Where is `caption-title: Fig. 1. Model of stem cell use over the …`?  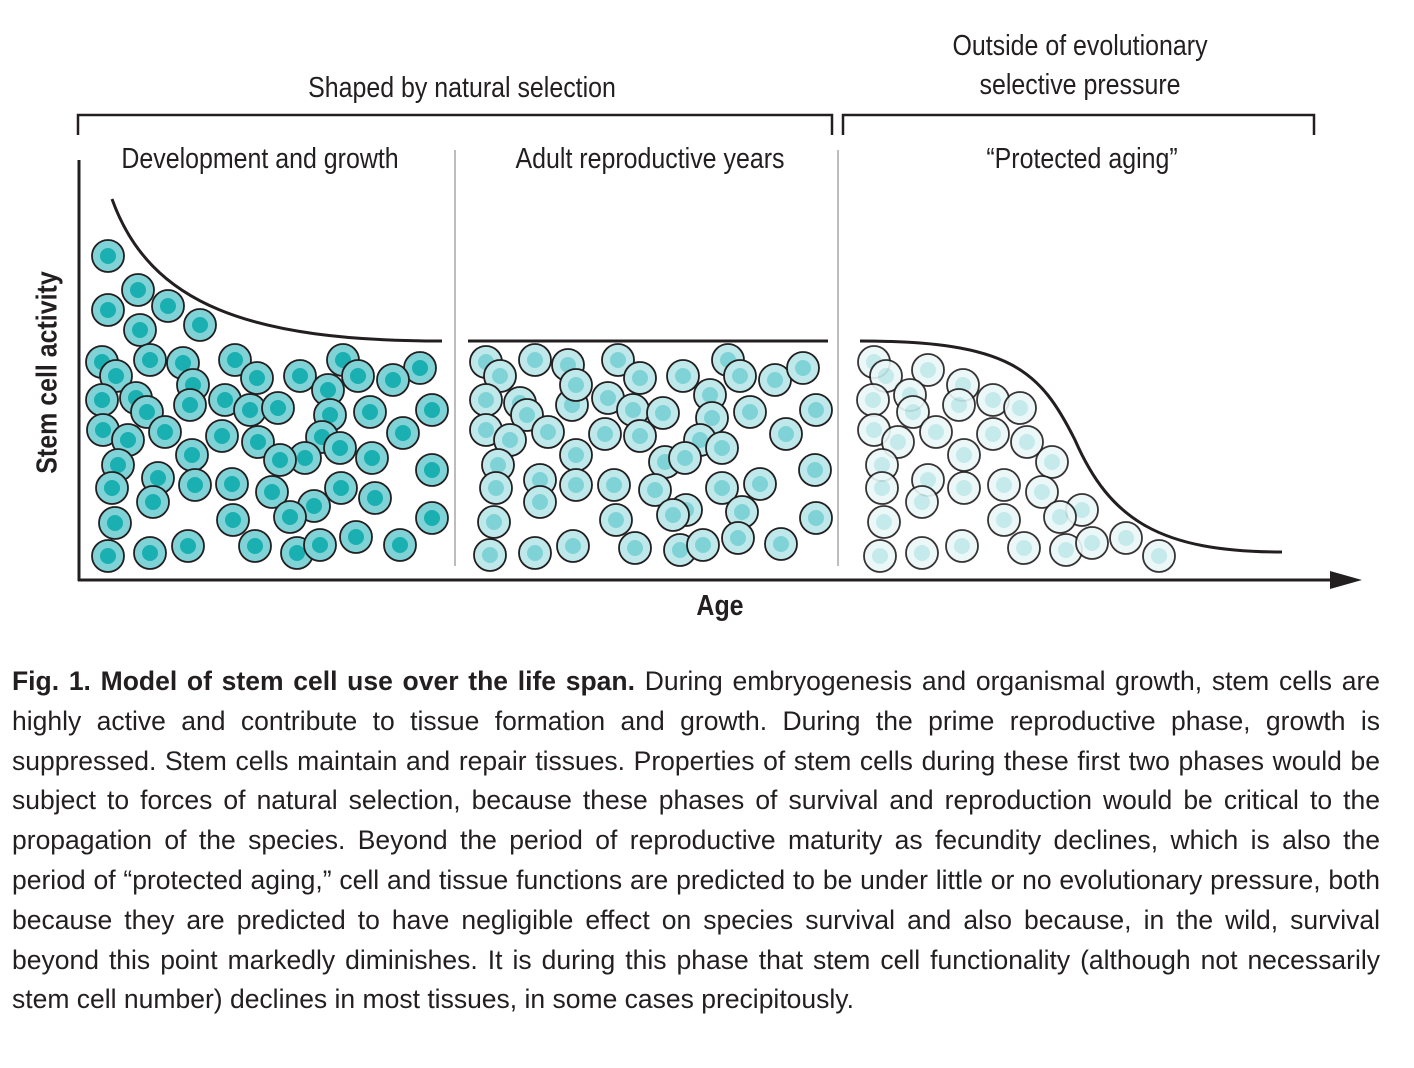
caption-title: Fig. 1. Model of stem cell use over the … is located at coordinates (323, 681).